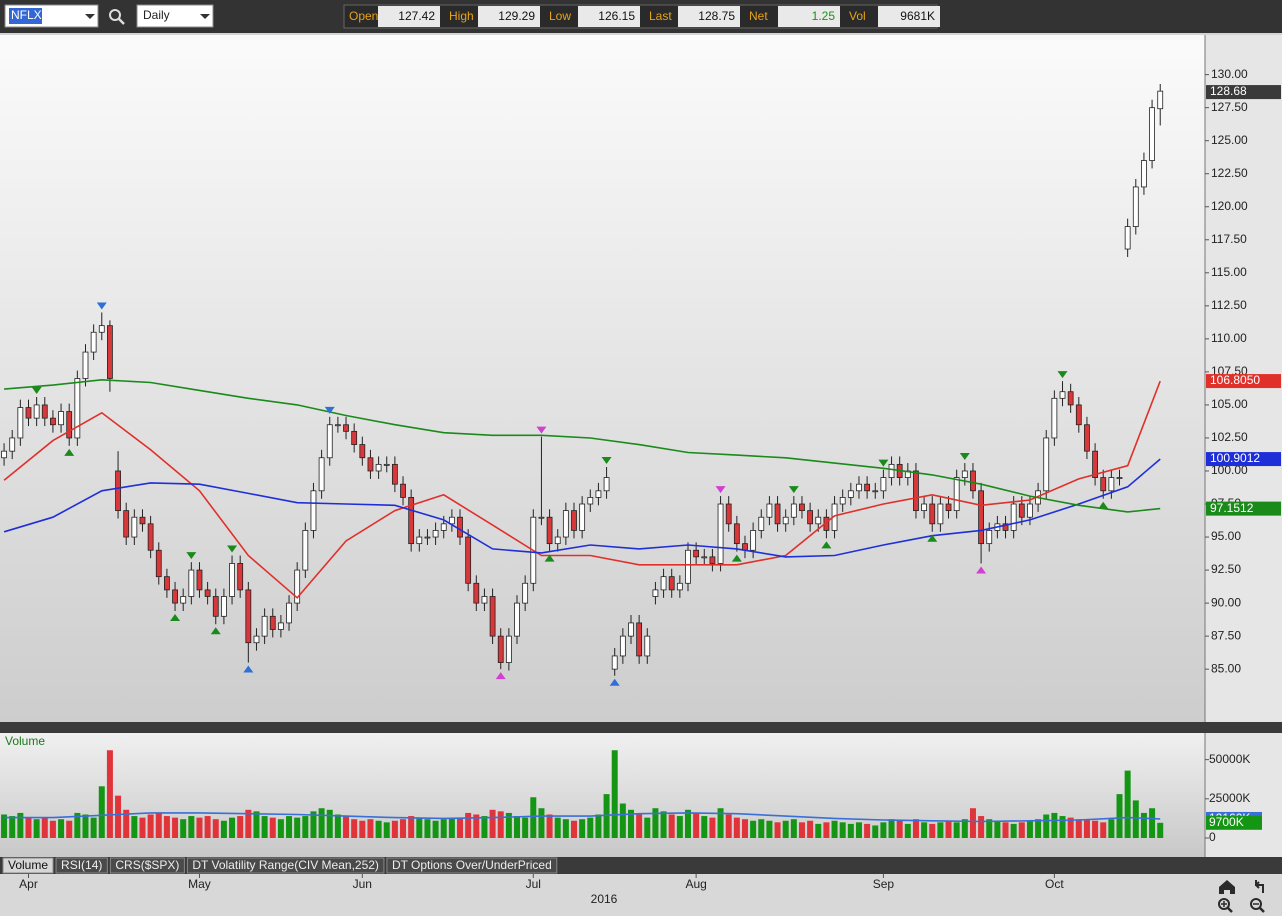  I want to click on indicator-tab-label: Volume, so click(28, 865).